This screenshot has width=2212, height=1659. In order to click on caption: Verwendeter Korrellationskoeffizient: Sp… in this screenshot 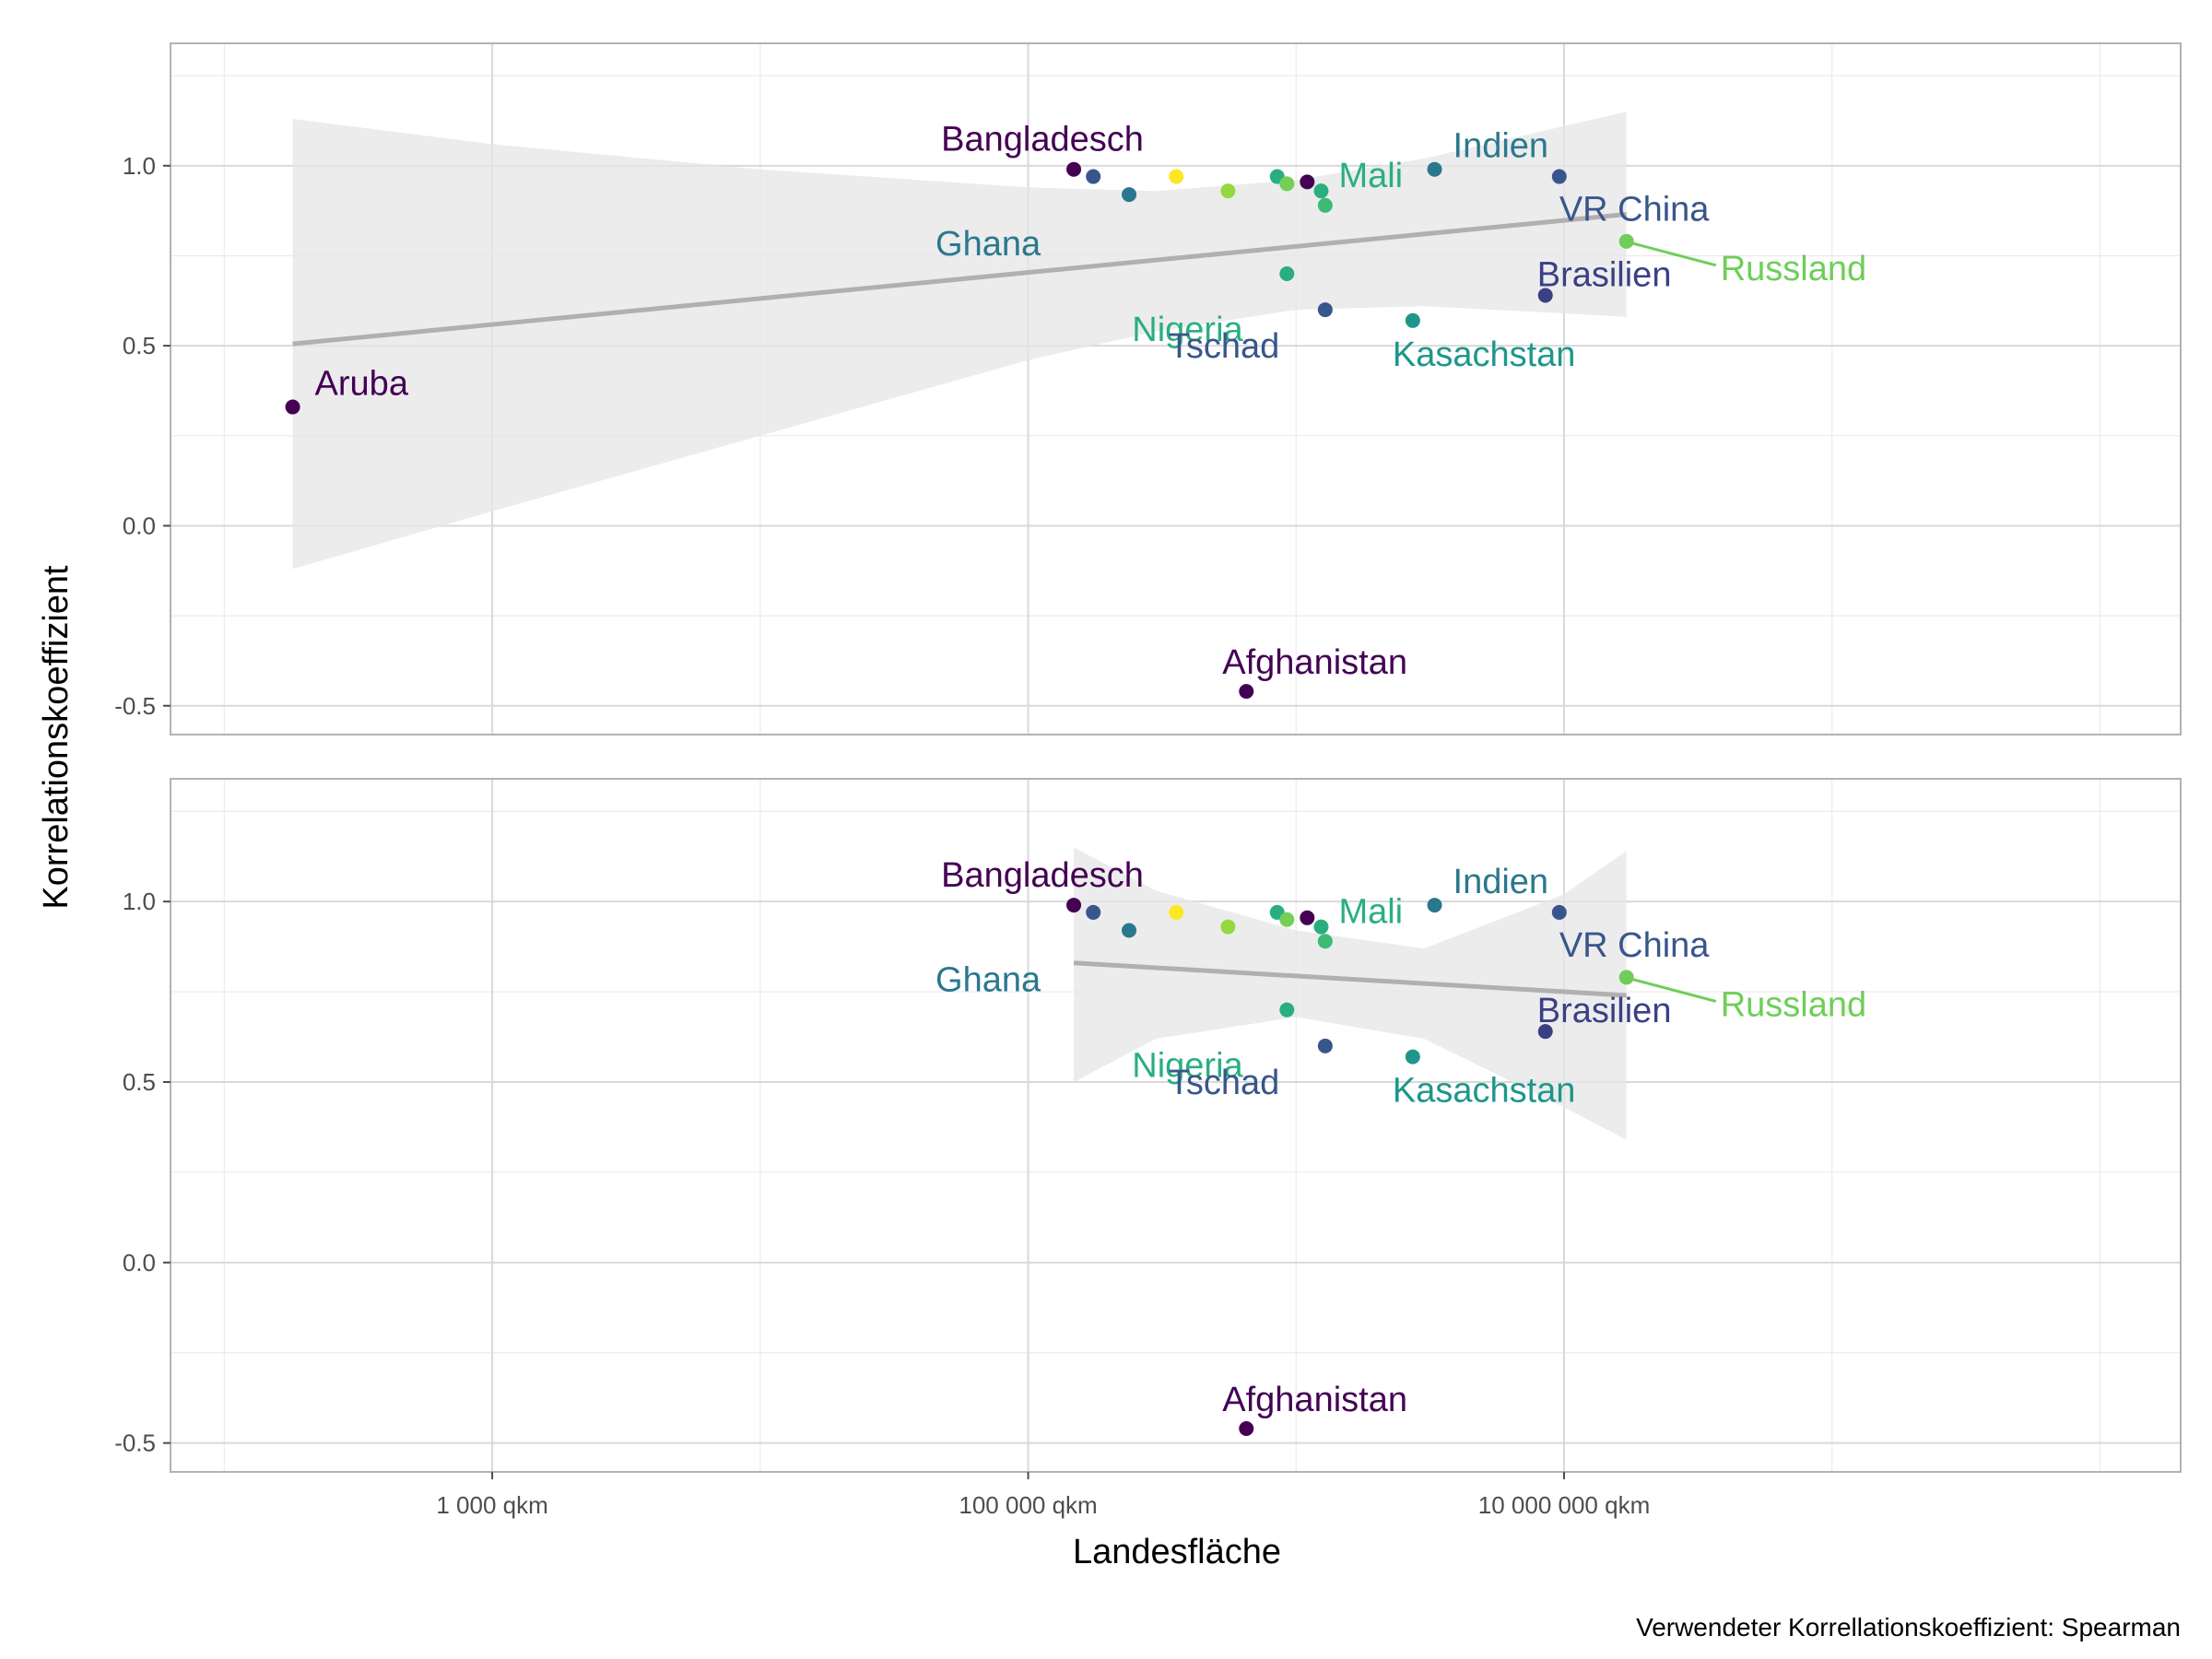, I will do `click(1908, 1627)`.